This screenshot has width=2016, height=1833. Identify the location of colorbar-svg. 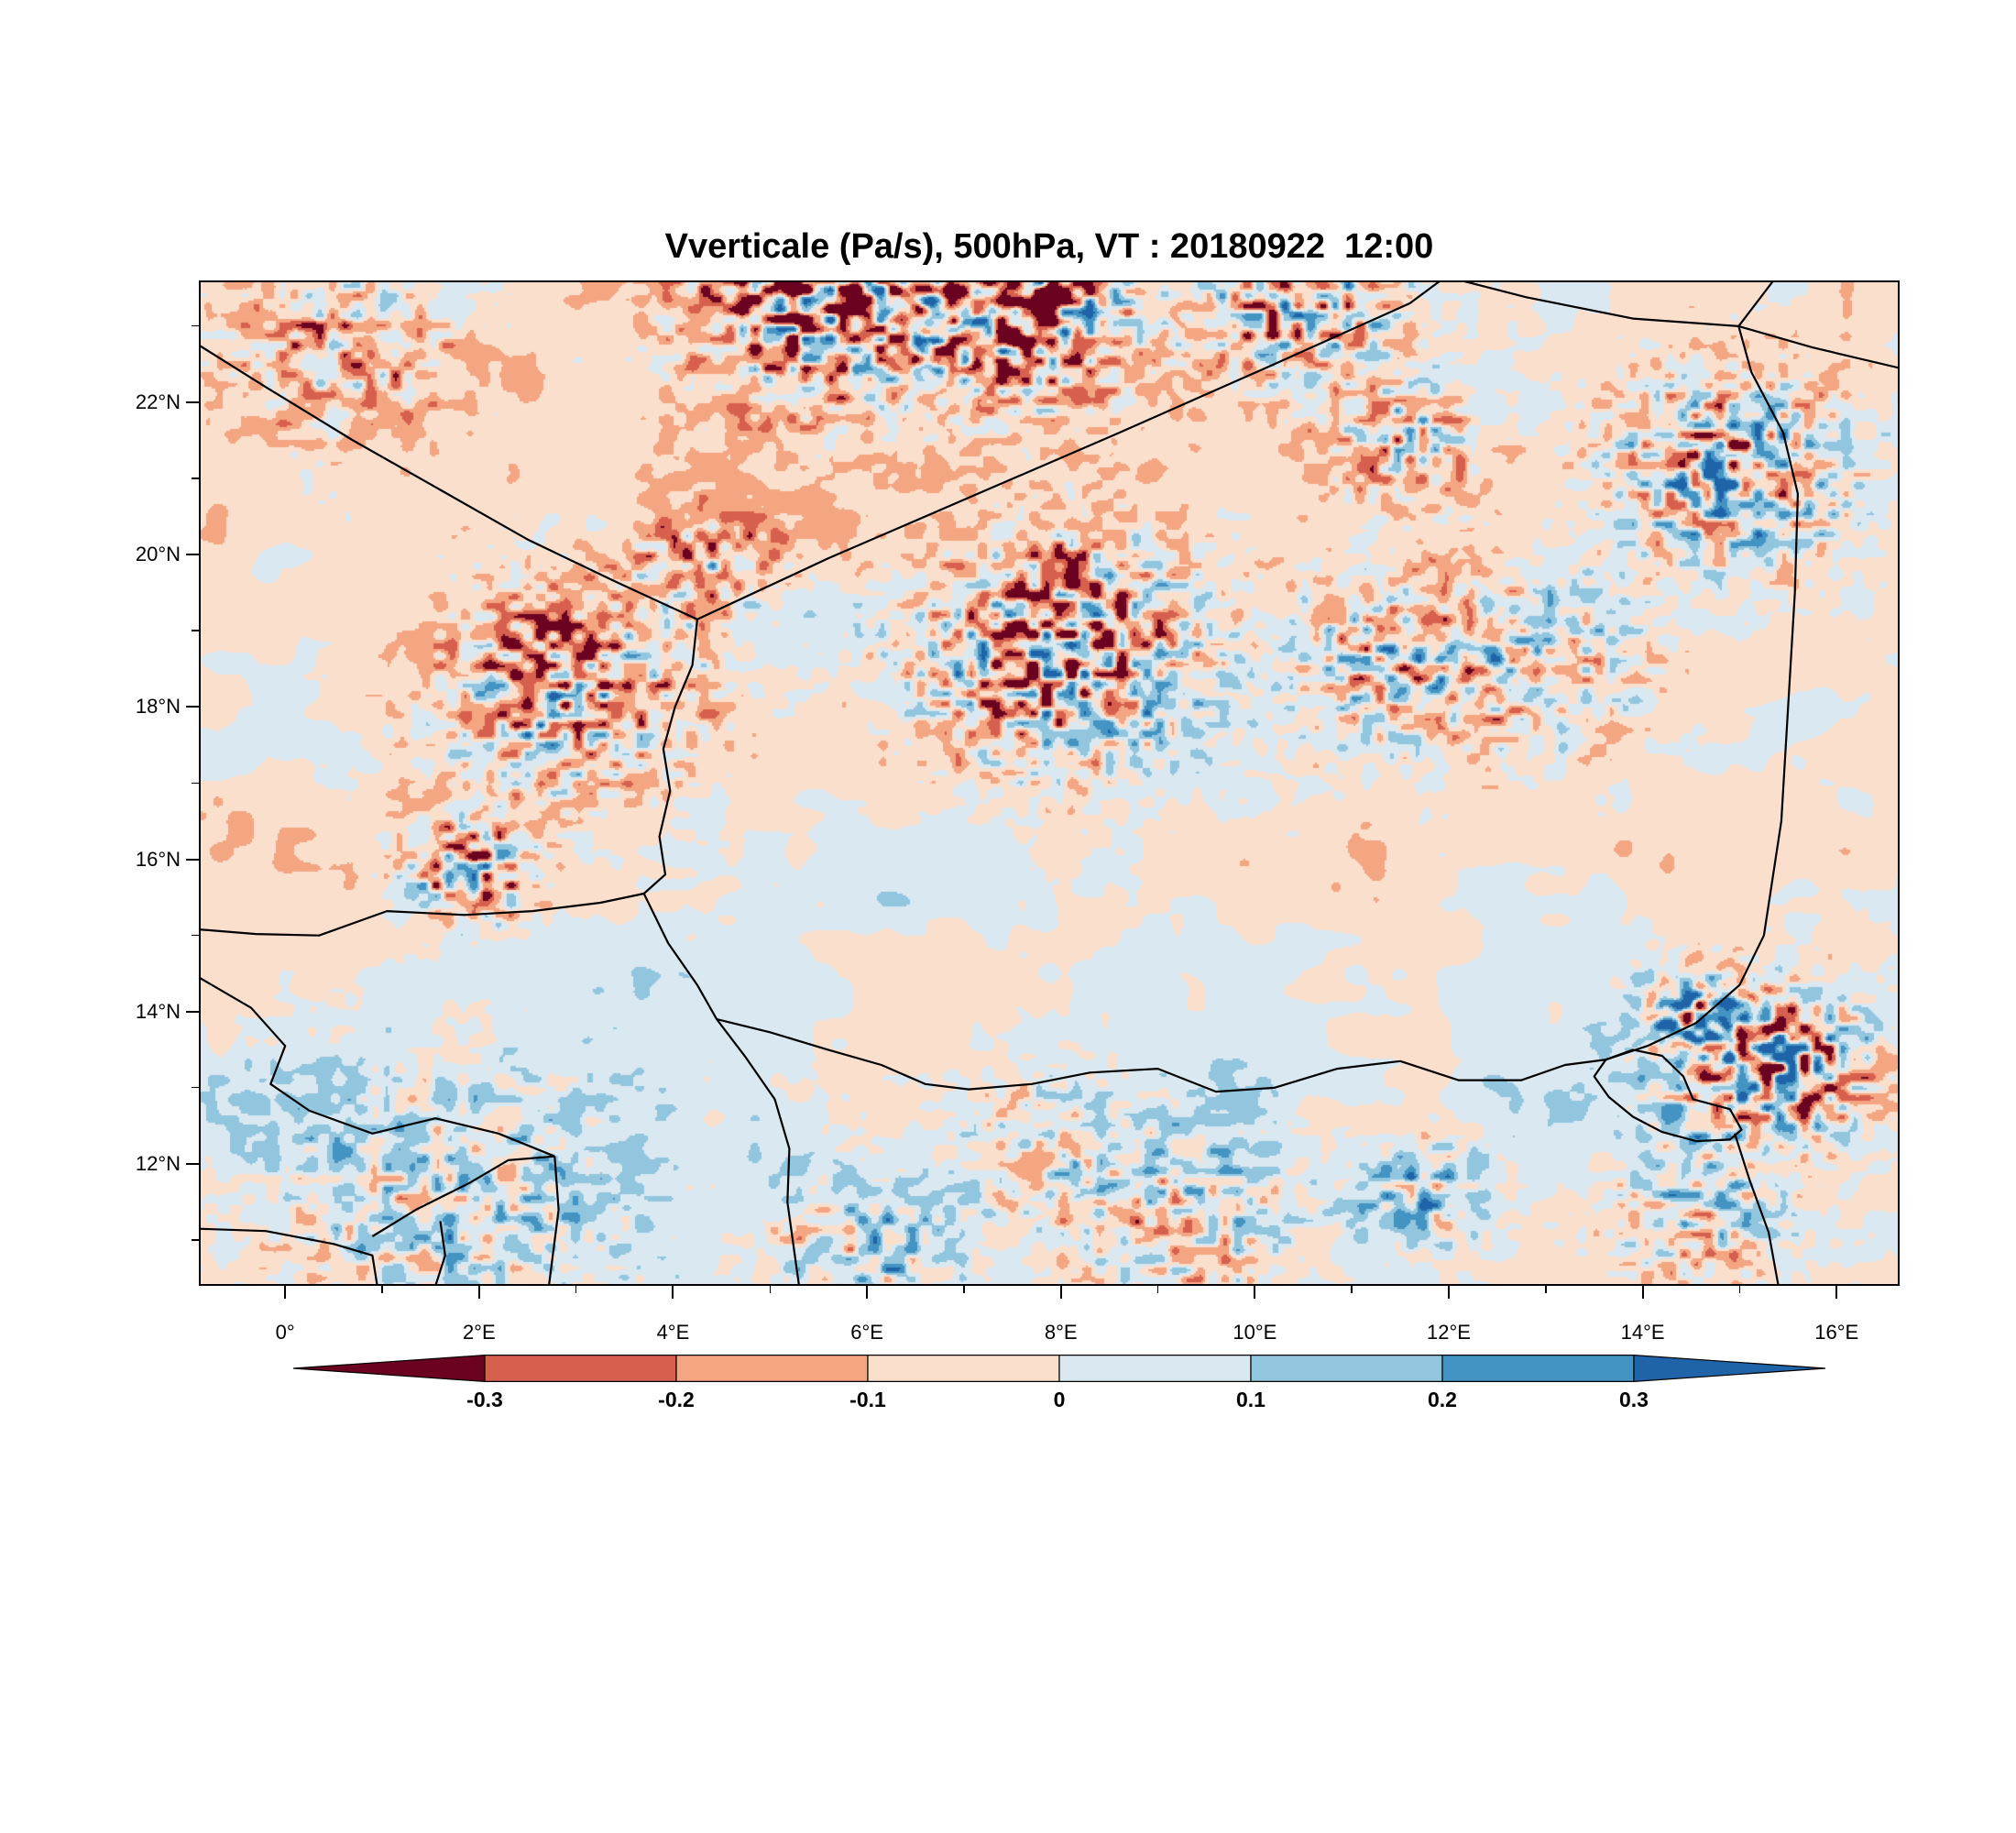
(1059, 1368).